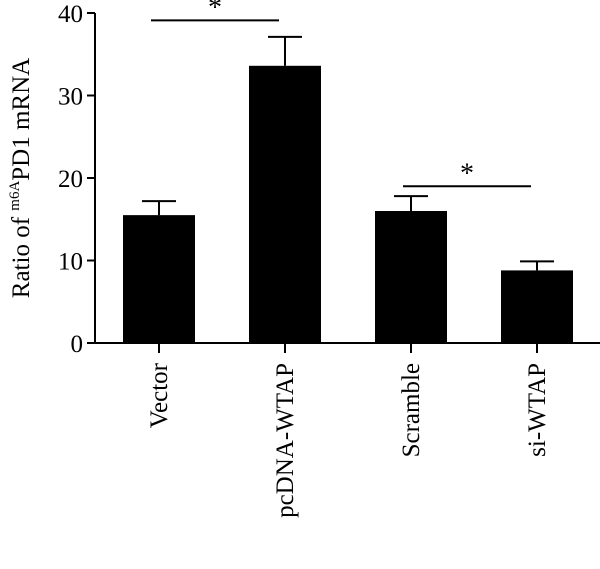 The image size is (600, 569). What do you see at coordinates (70, 97) in the screenshot?
I see `y-tick-label: 30` at bounding box center [70, 97].